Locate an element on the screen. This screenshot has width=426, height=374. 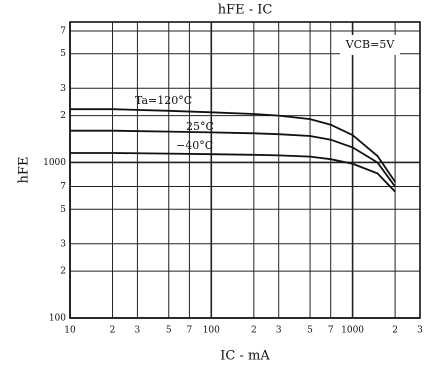
annotation: Ta=120°C is located at coordinates (163, 100).